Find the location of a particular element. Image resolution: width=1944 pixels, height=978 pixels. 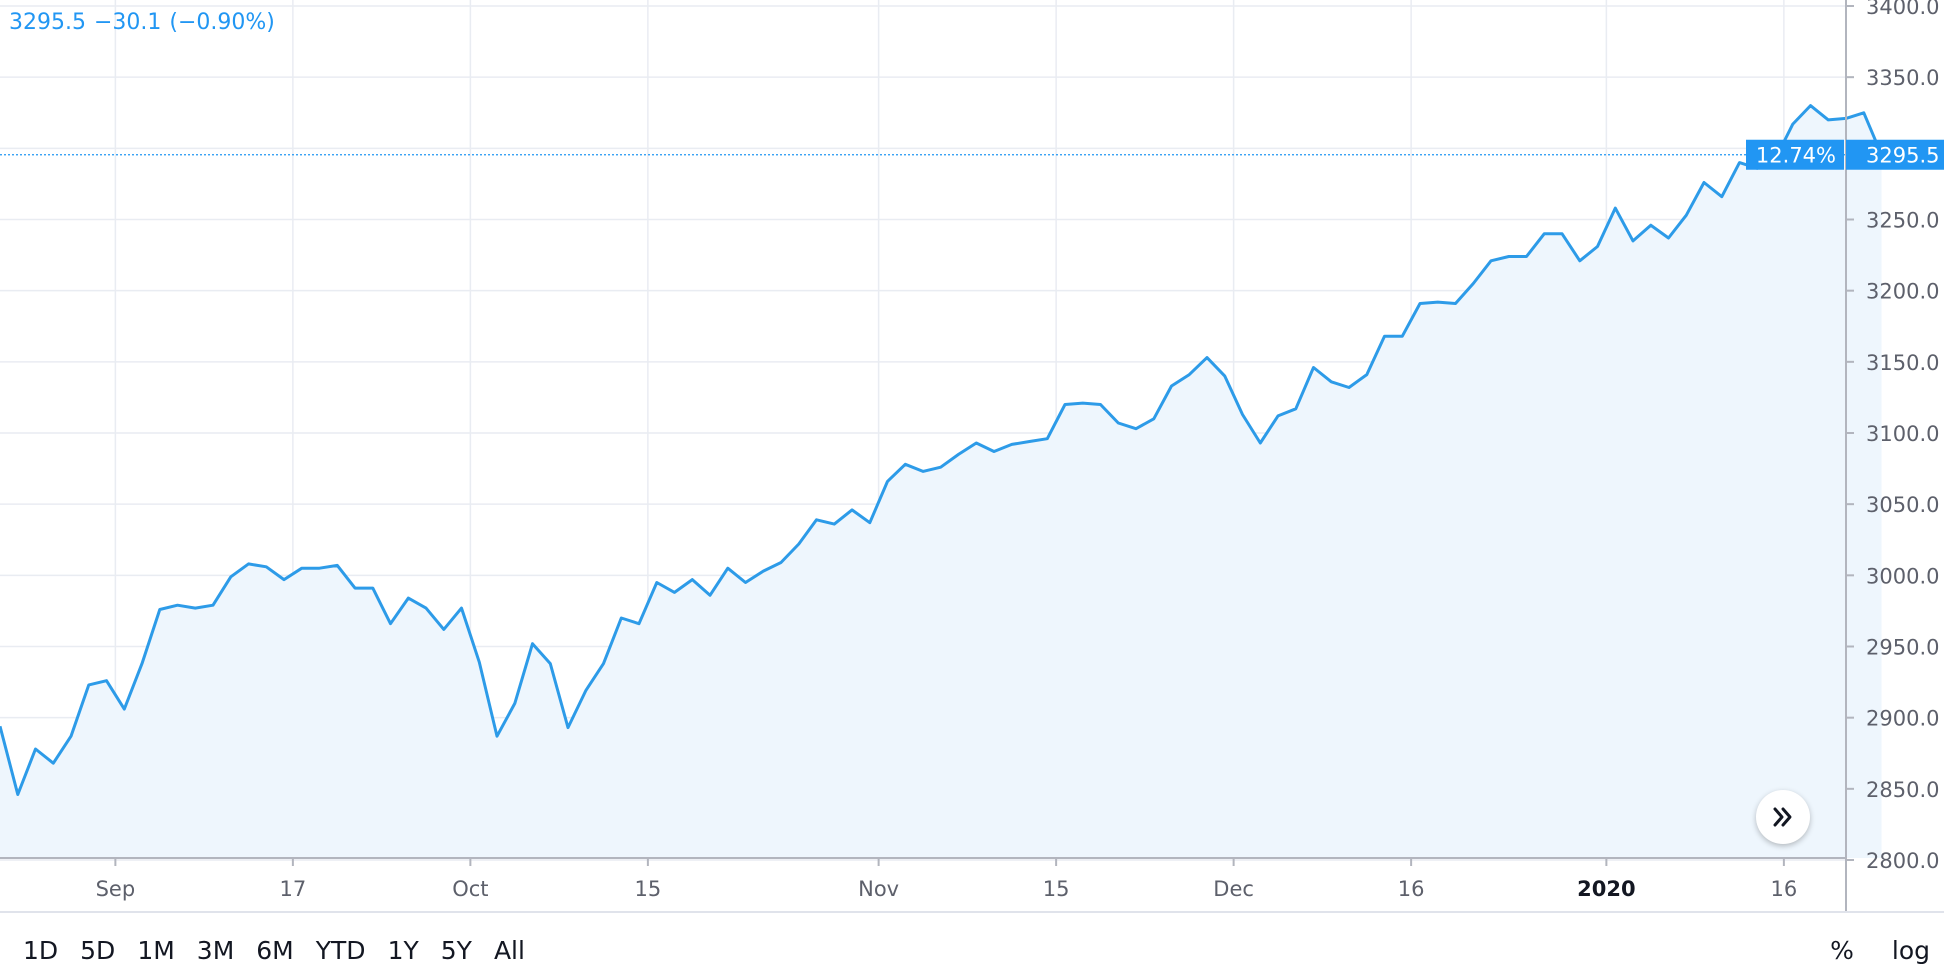

legend-price: 3295.5 is located at coordinates (47, 22).